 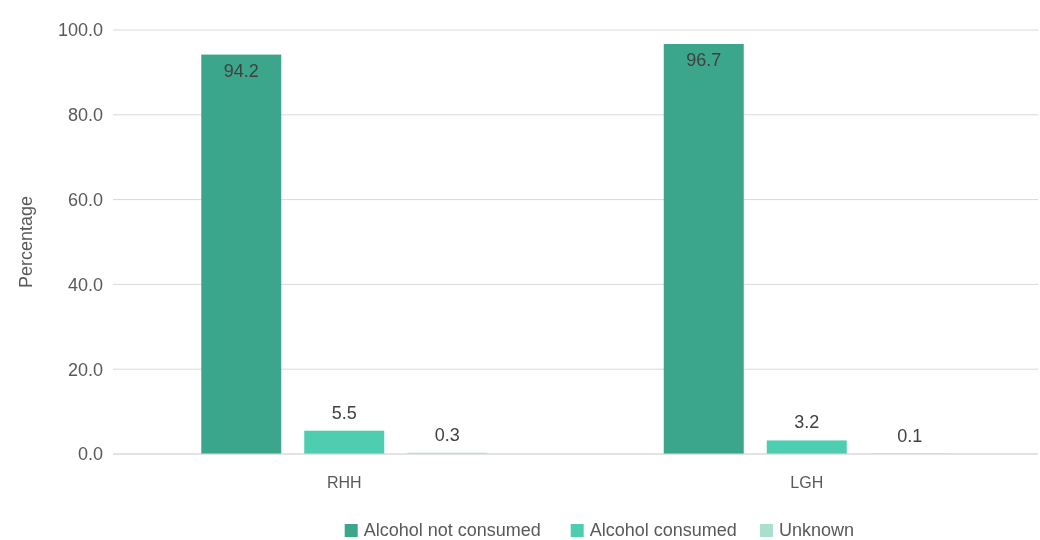 What do you see at coordinates (80, 30) in the screenshot?
I see `y-tick-label: 100.0` at bounding box center [80, 30].